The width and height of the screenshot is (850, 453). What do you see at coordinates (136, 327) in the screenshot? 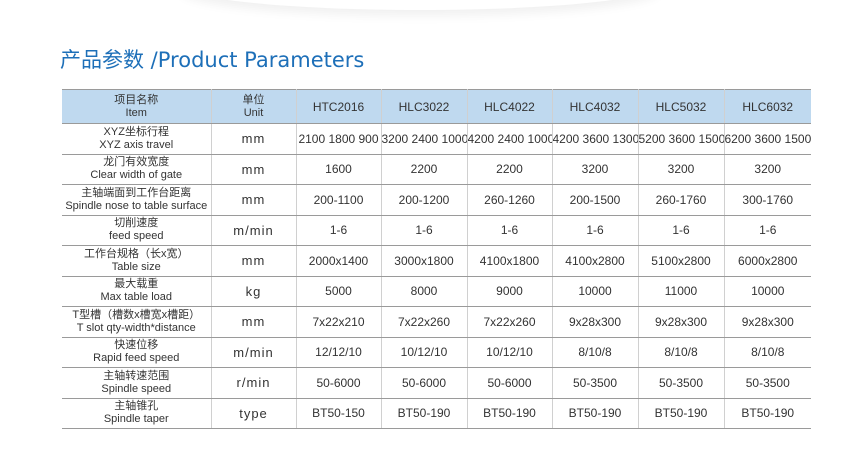
I see `item-en: T slot qty-width*distance` at bounding box center [136, 327].